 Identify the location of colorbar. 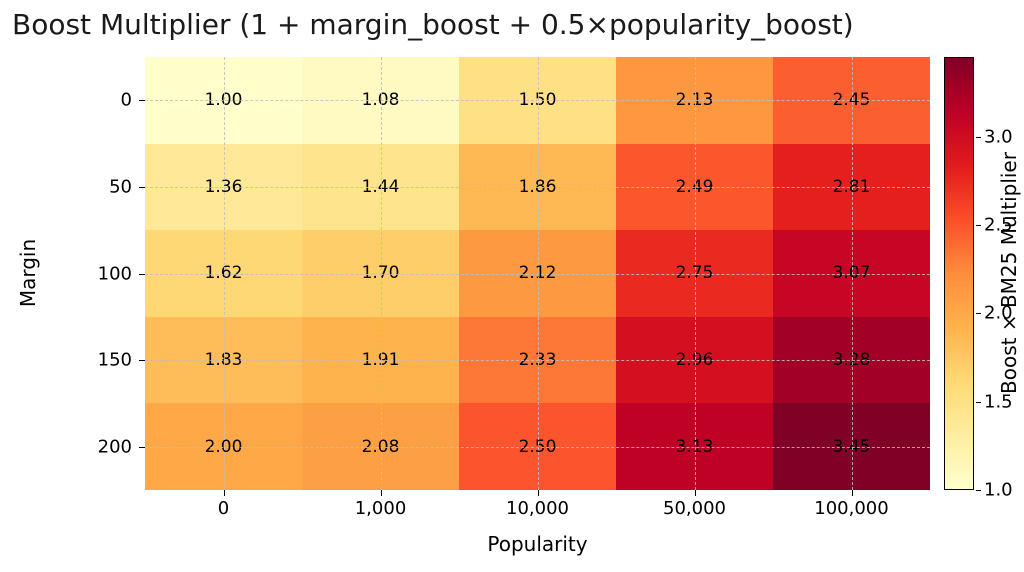
(959, 273).